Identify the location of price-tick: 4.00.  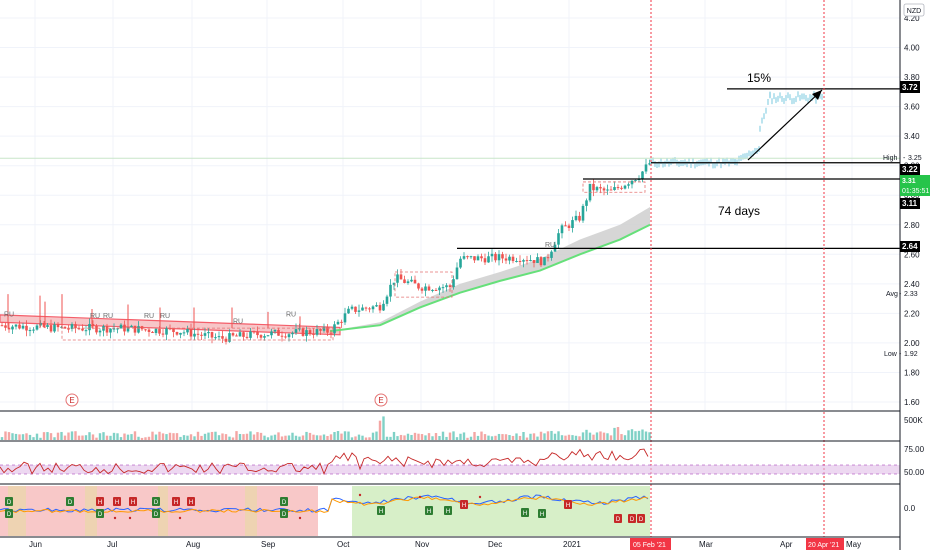
(912, 48).